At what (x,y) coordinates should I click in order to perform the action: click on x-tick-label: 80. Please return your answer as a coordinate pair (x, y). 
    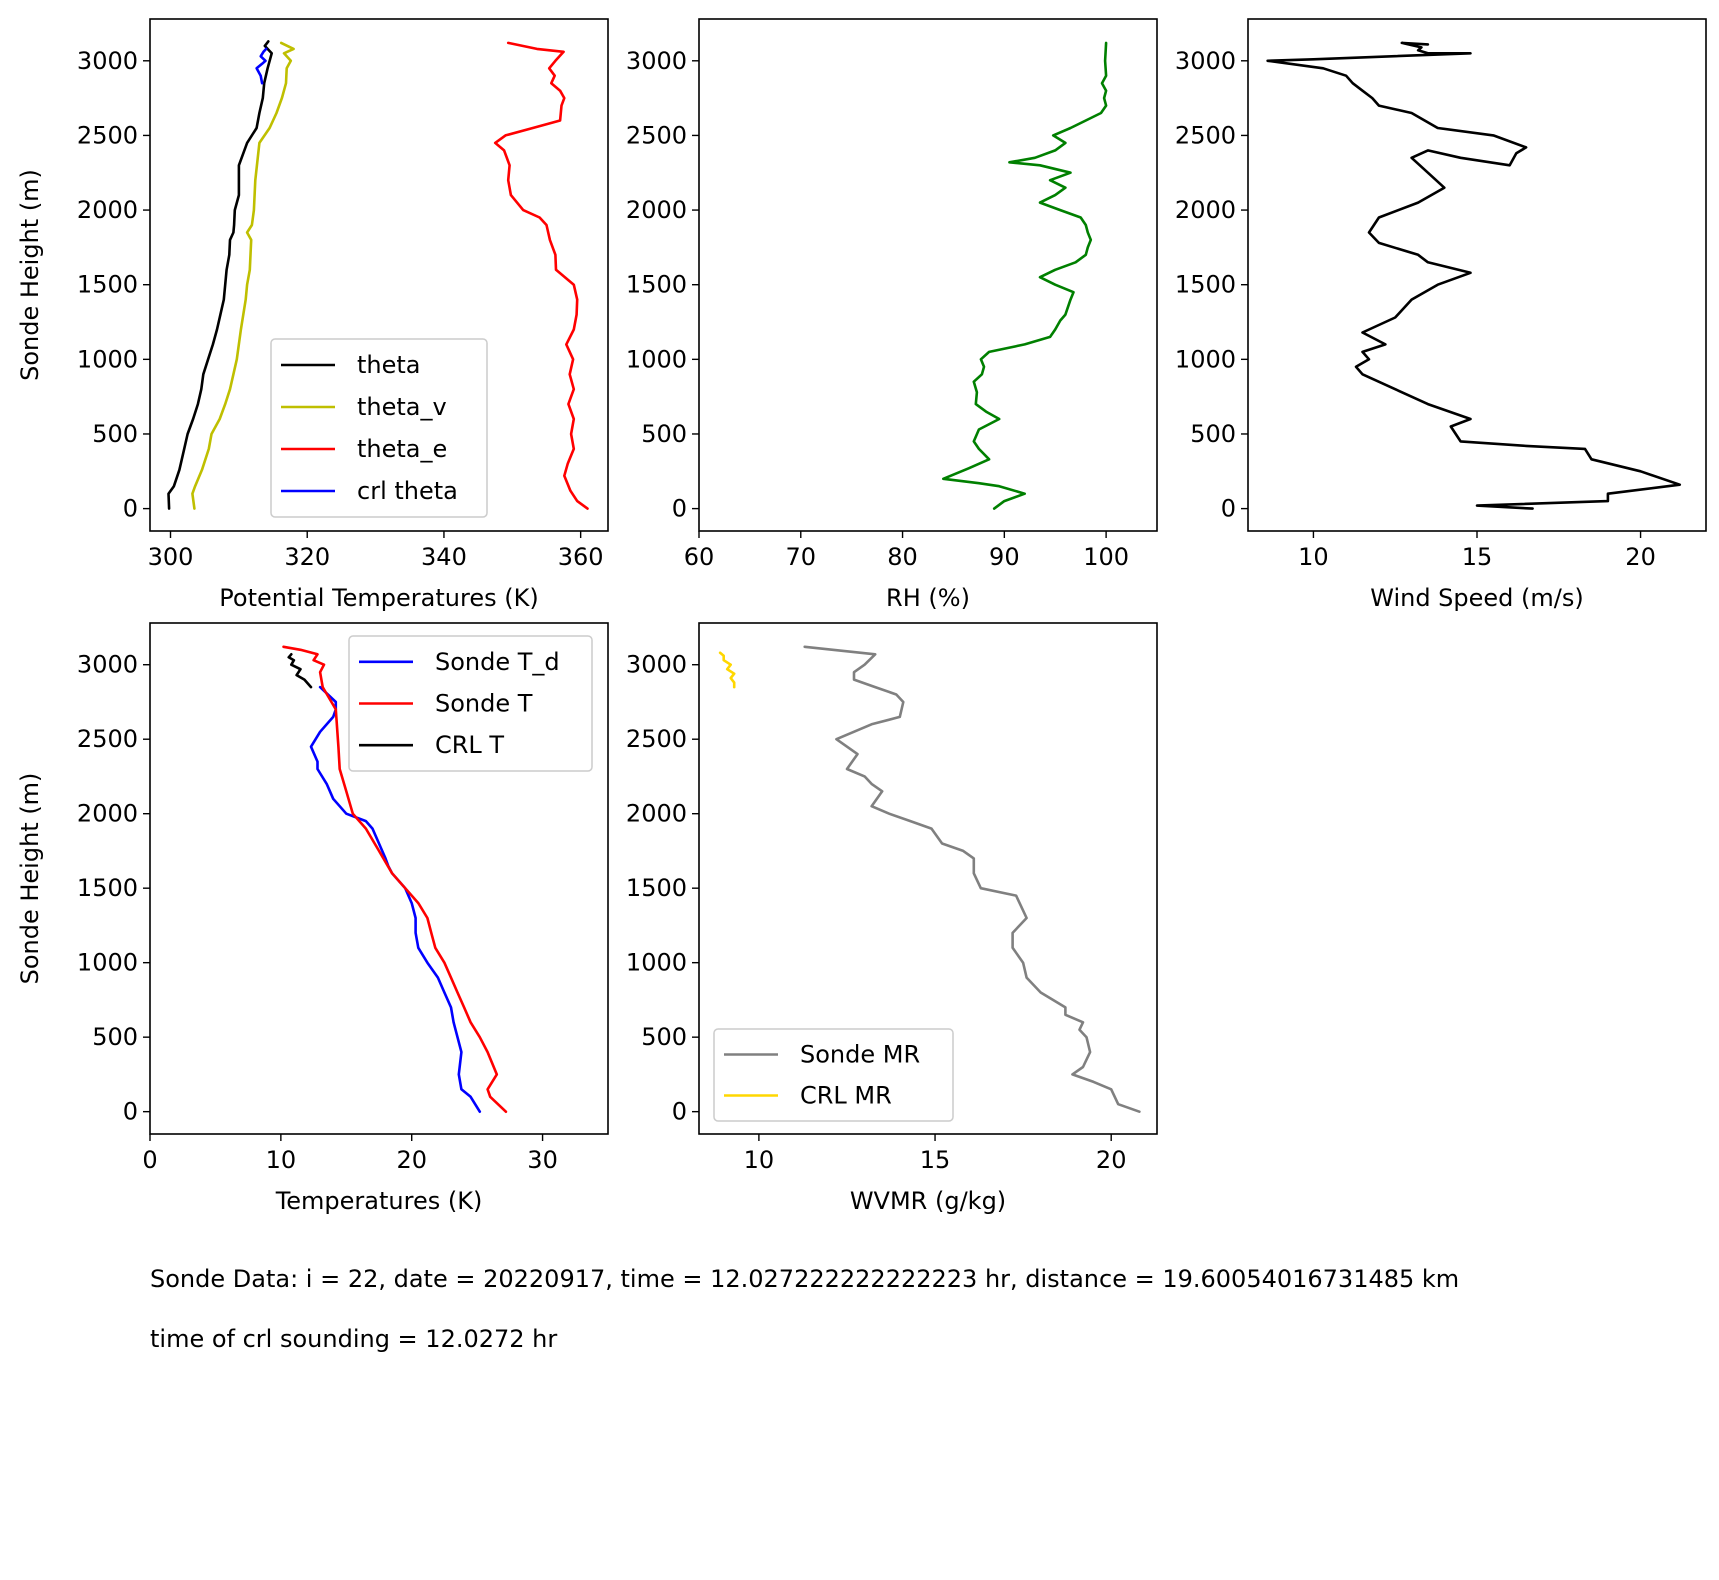
    Looking at the image, I should click on (902, 557).